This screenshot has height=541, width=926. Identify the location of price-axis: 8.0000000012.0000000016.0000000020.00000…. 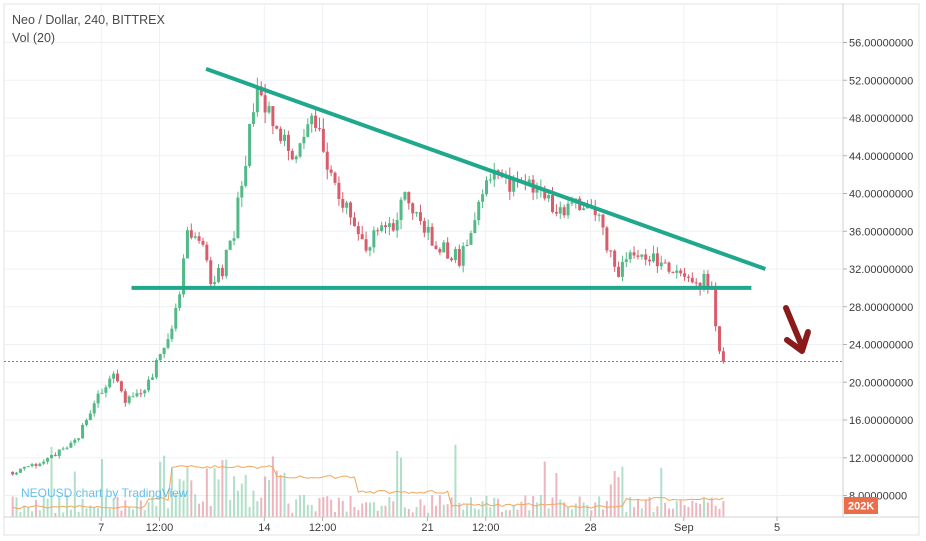
(878, 270).